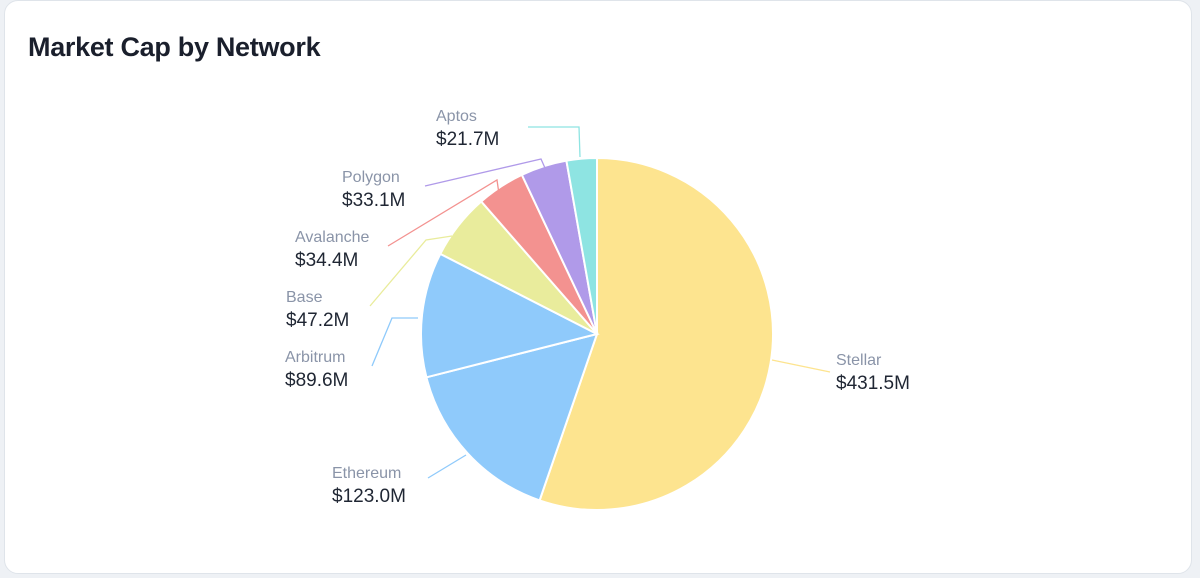  What do you see at coordinates (317, 320) in the screenshot?
I see `slice-value-base: $47.2M` at bounding box center [317, 320].